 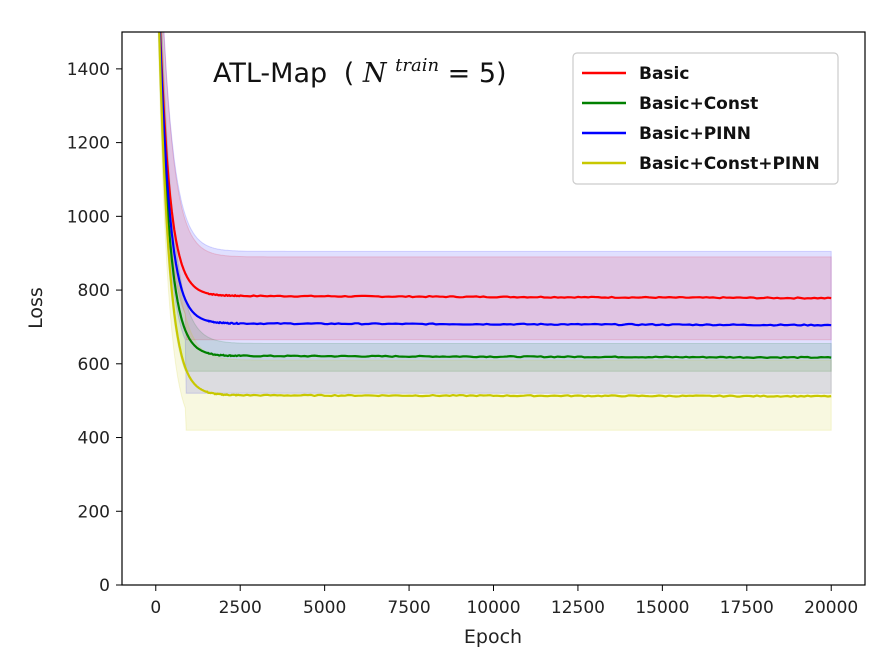 I want to click on x-tick-label: 0, so click(x=155, y=608).